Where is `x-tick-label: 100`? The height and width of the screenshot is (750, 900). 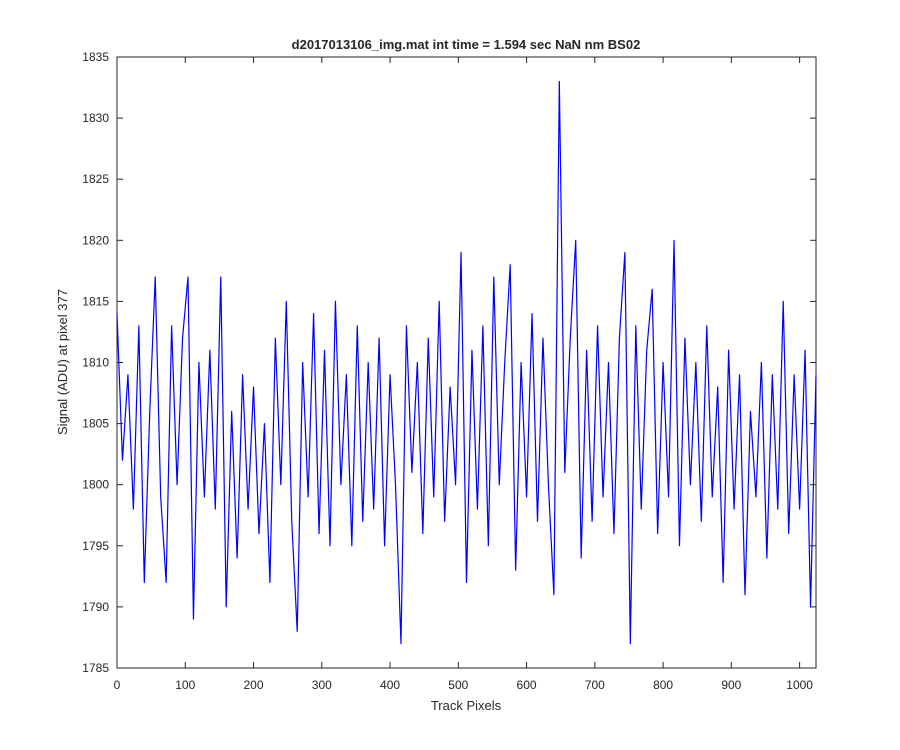
x-tick-label: 100 is located at coordinates (185, 685).